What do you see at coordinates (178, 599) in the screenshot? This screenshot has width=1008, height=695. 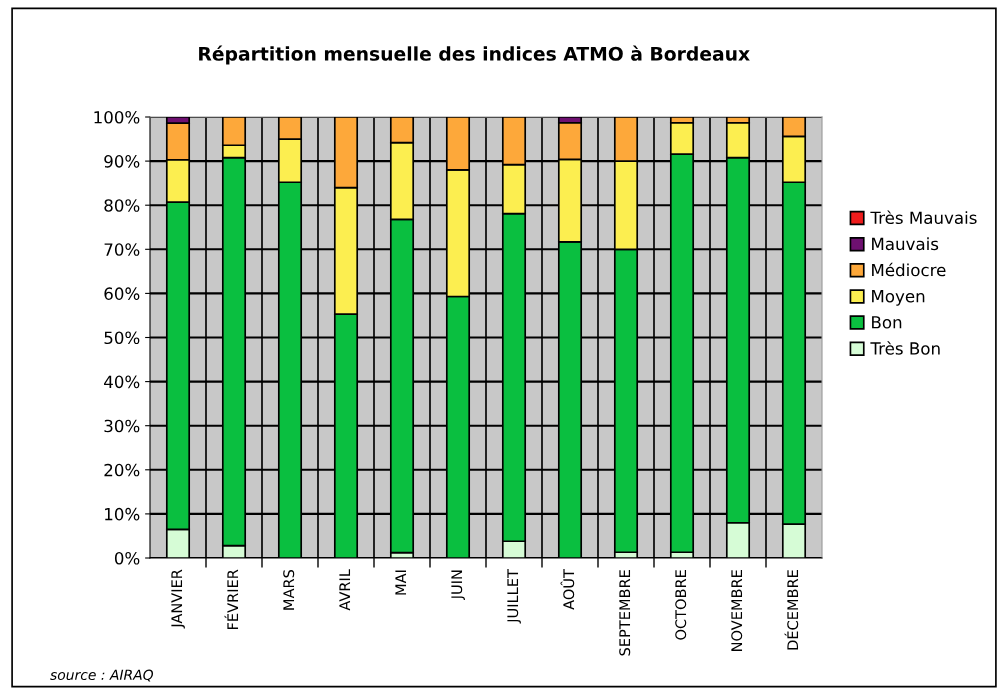 I see `x-tick-label: JANVIER` at bounding box center [178, 599].